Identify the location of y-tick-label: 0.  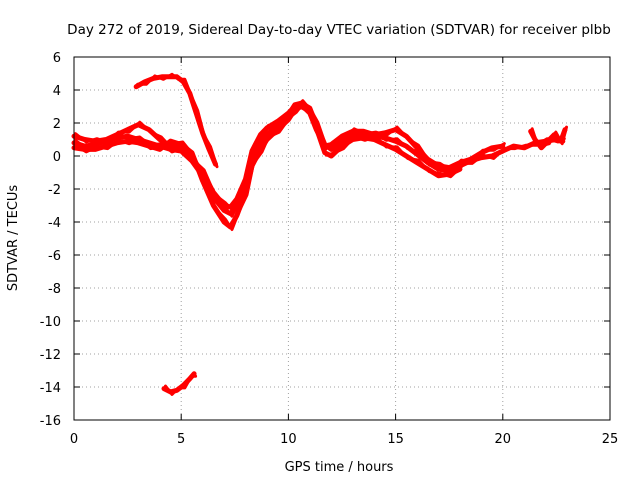
(57, 157).